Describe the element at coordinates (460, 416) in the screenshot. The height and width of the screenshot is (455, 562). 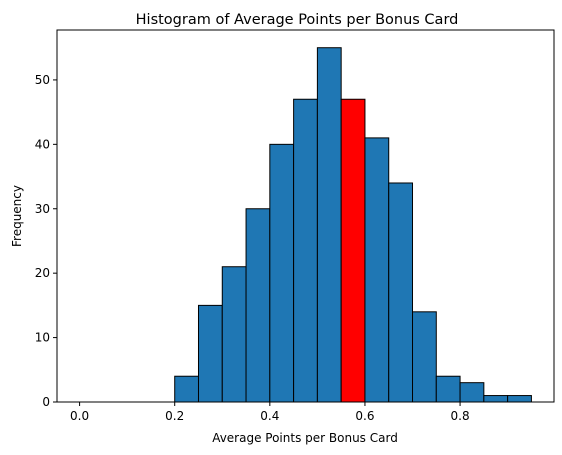
I see `x-tick-label: 0.8` at that location.